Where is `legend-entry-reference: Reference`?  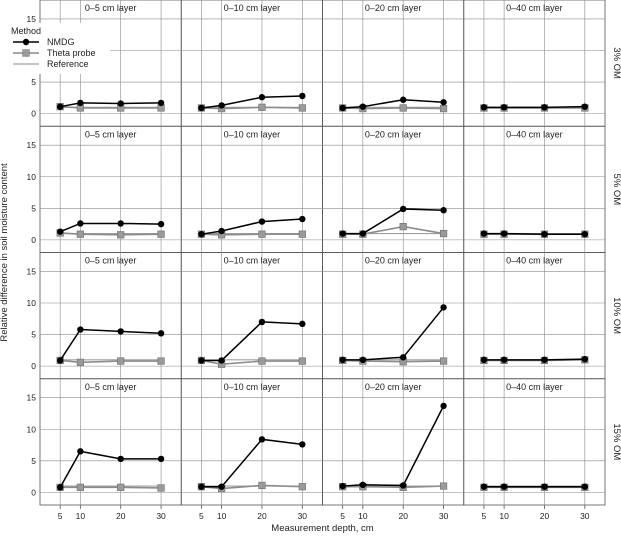
legend-entry-reference: Reference is located at coordinates (51, 64).